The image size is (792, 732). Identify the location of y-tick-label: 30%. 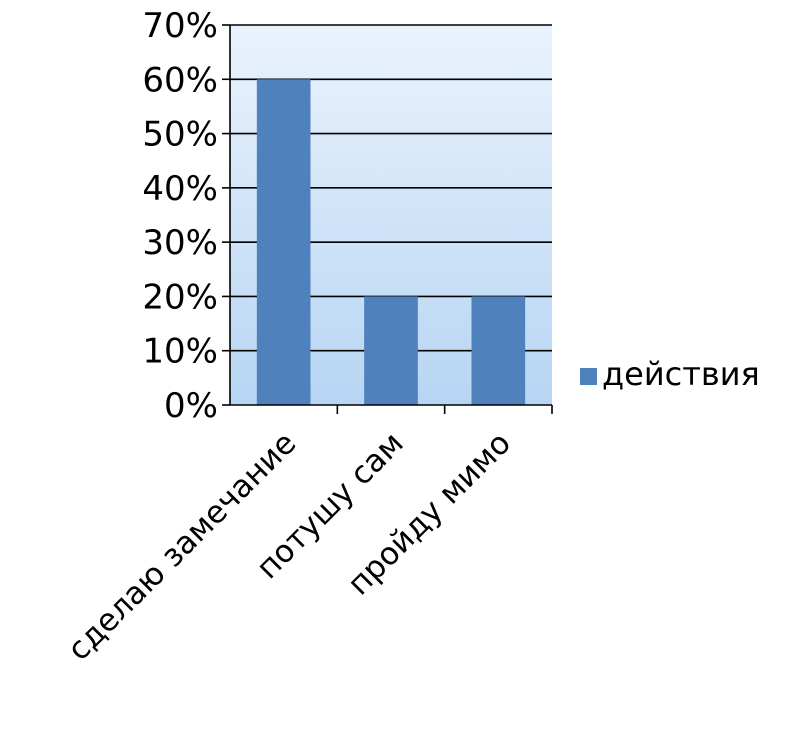
(180, 243).